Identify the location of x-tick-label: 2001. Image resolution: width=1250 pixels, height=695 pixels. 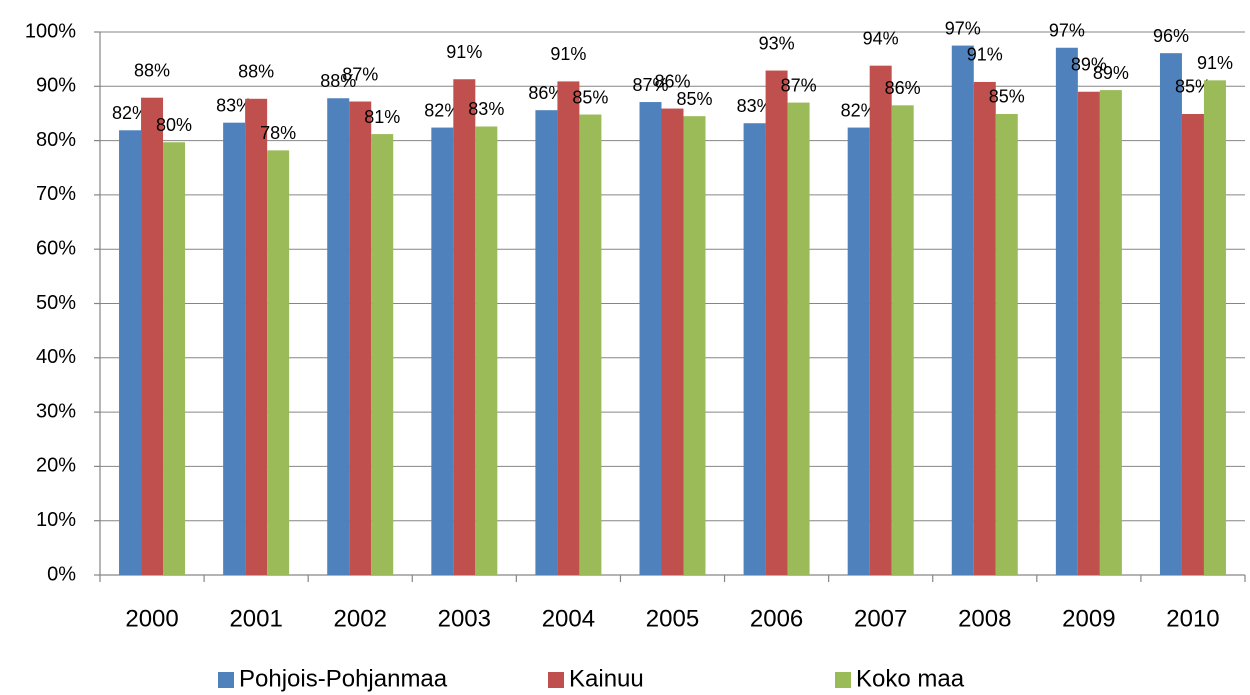
(255, 618).